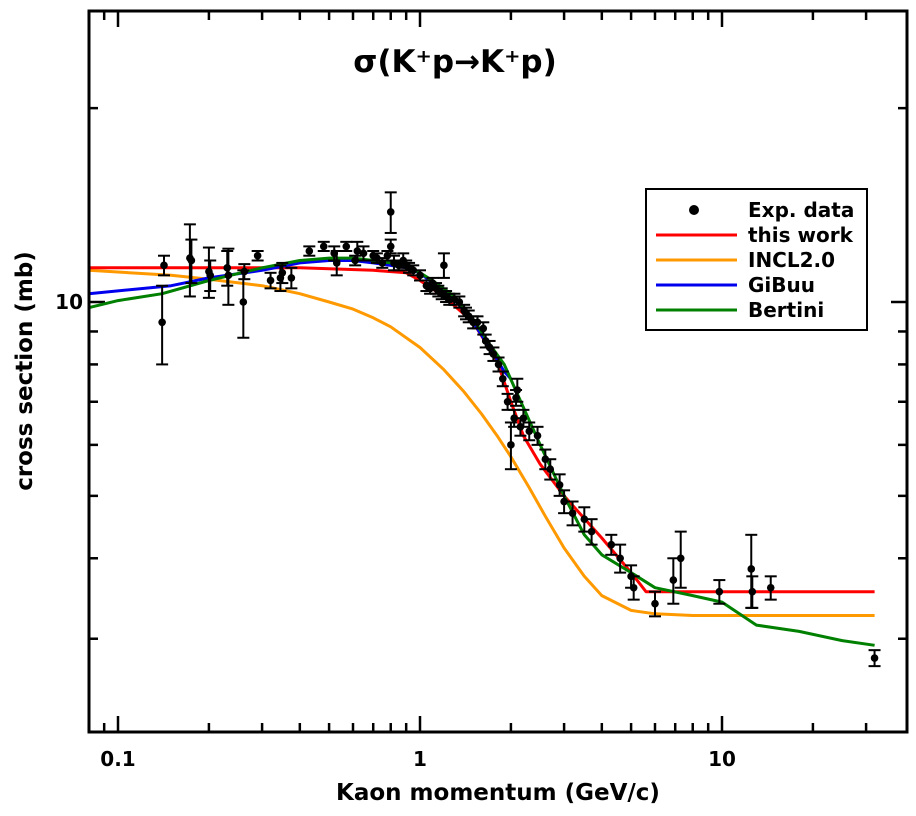 The image size is (916, 816). I want to click on legend-label-bertini: Bertini, so click(786, 310).